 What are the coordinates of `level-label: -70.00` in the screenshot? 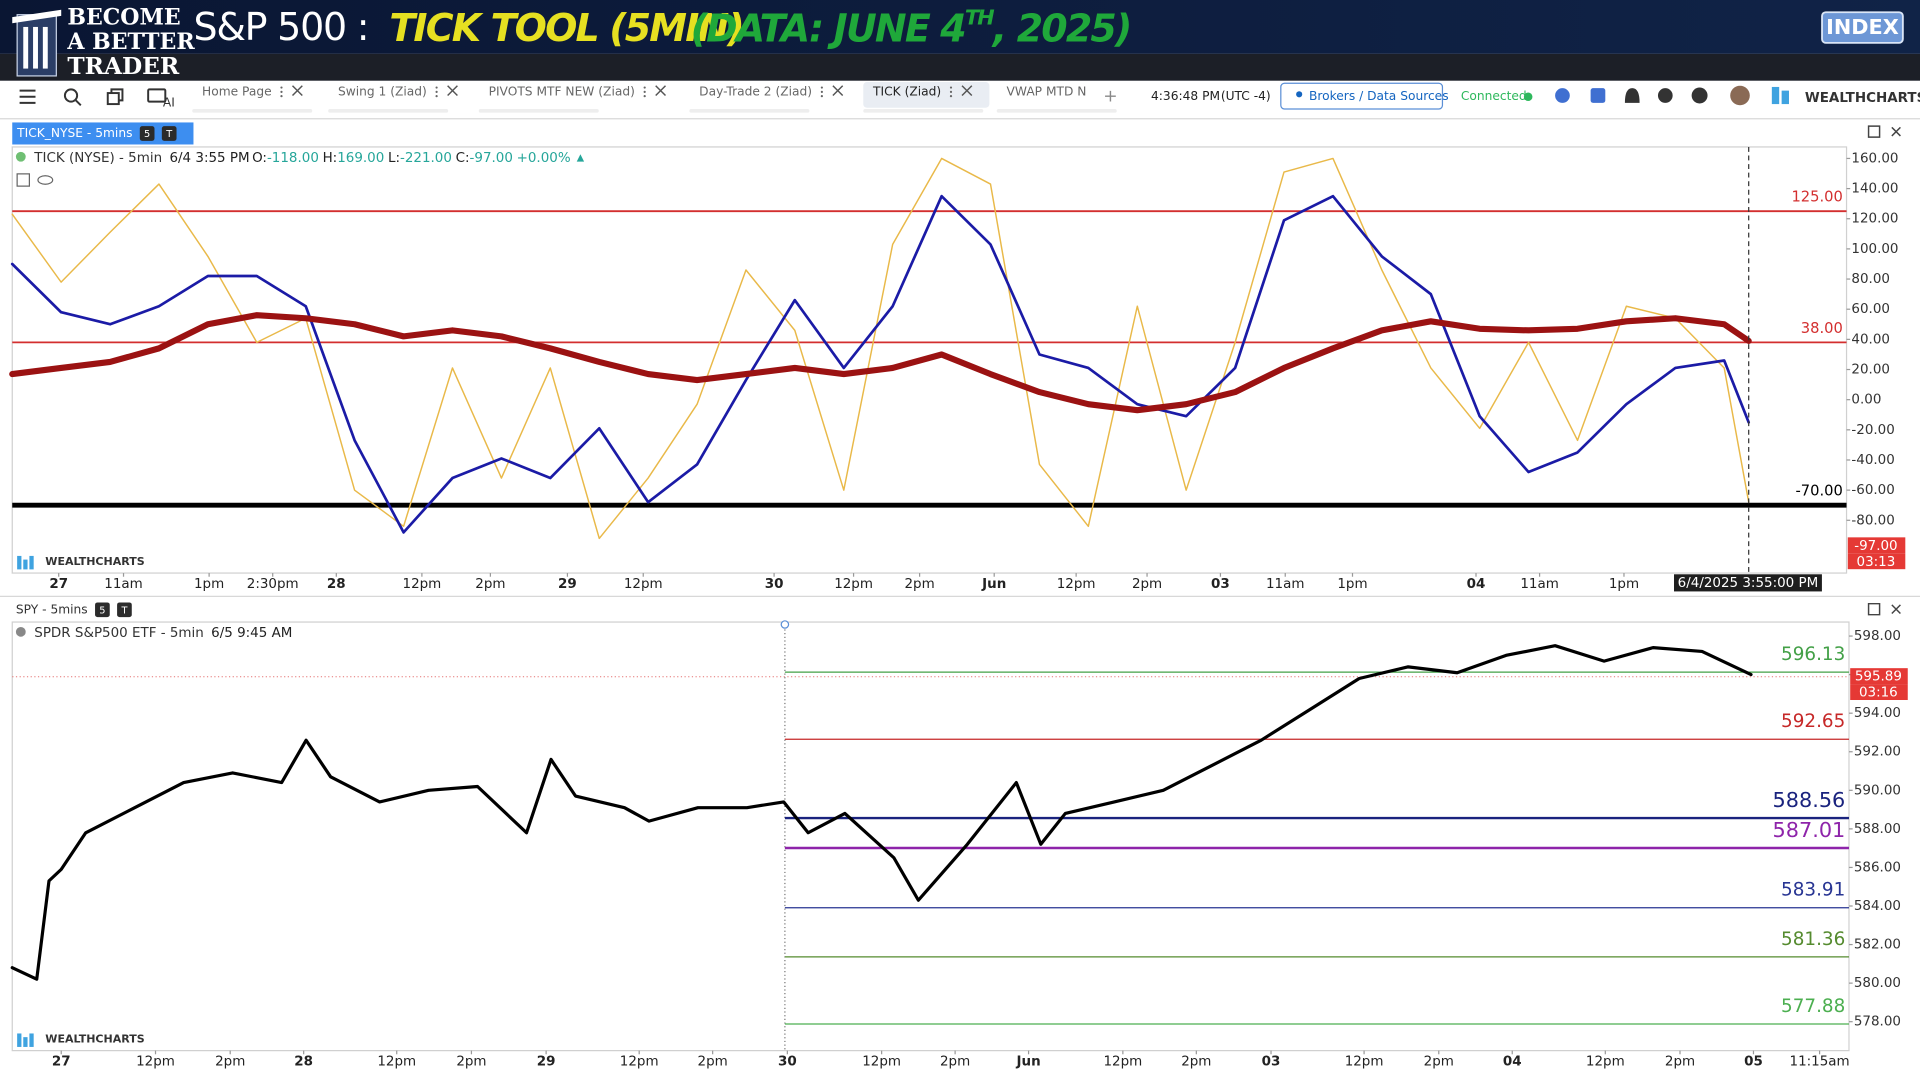 It's located at (1818, 491).